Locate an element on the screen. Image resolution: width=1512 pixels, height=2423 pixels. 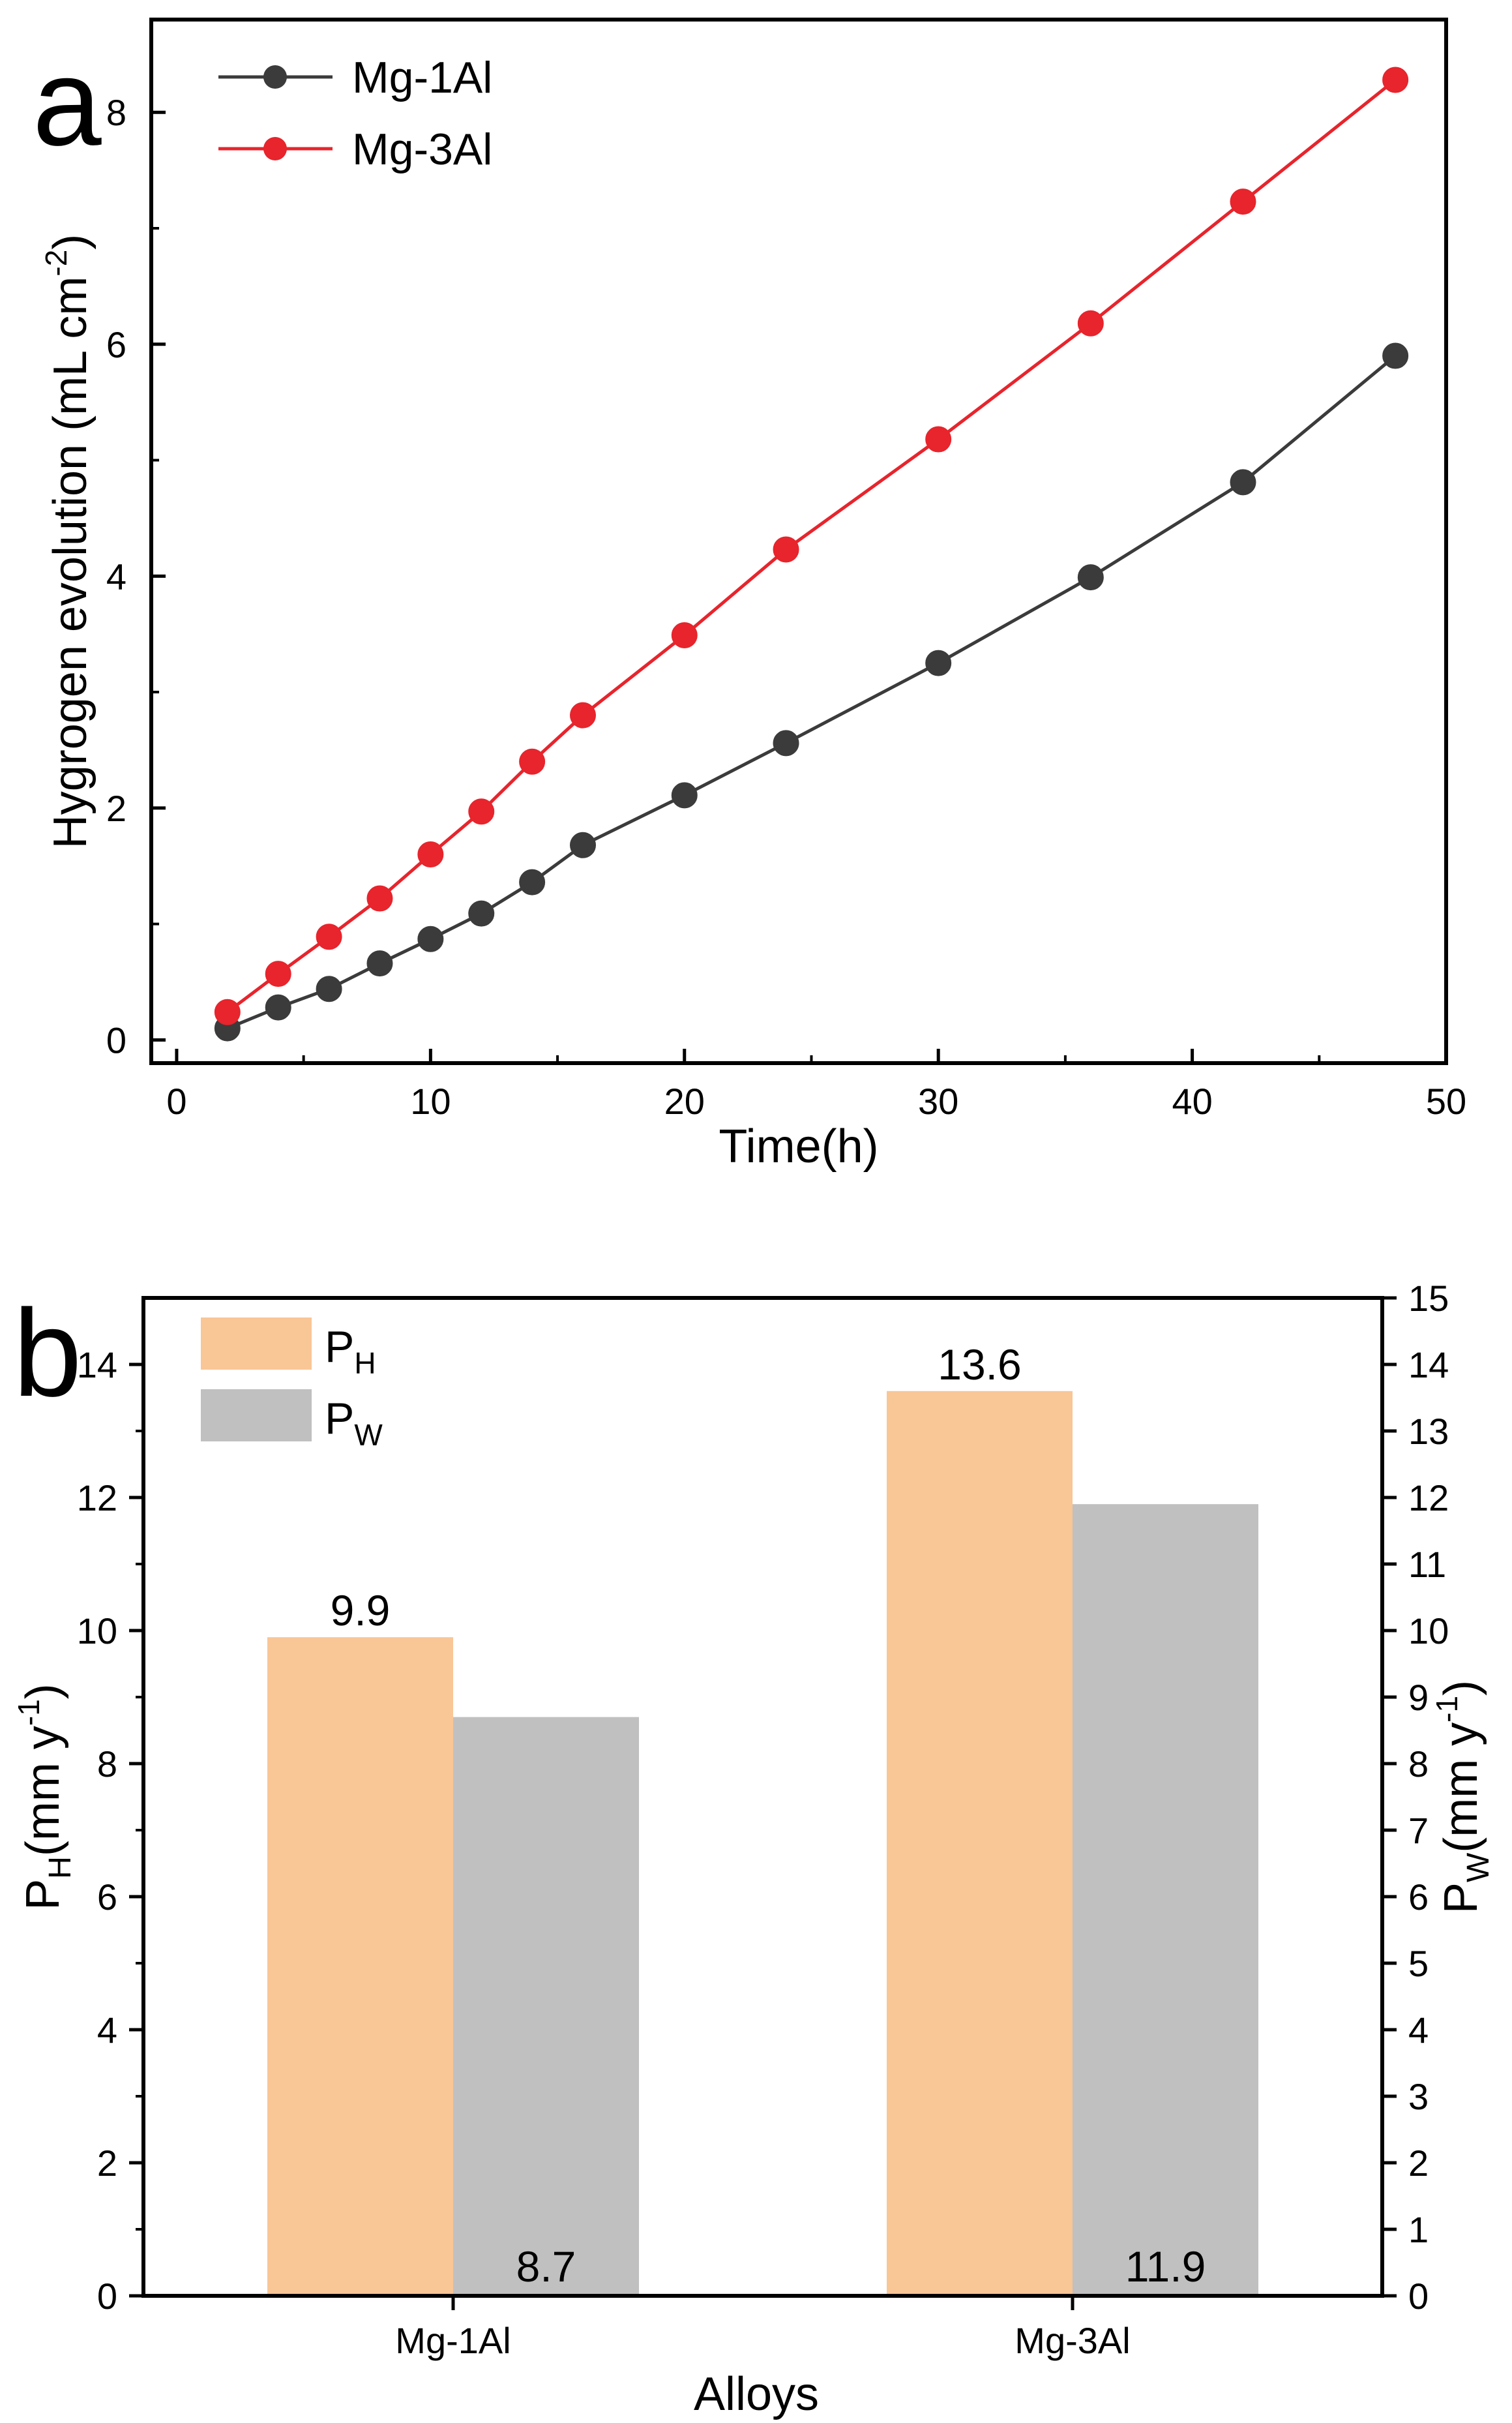
b-right-y-tick-label: 2 is located at coordinates (1418, 2163).